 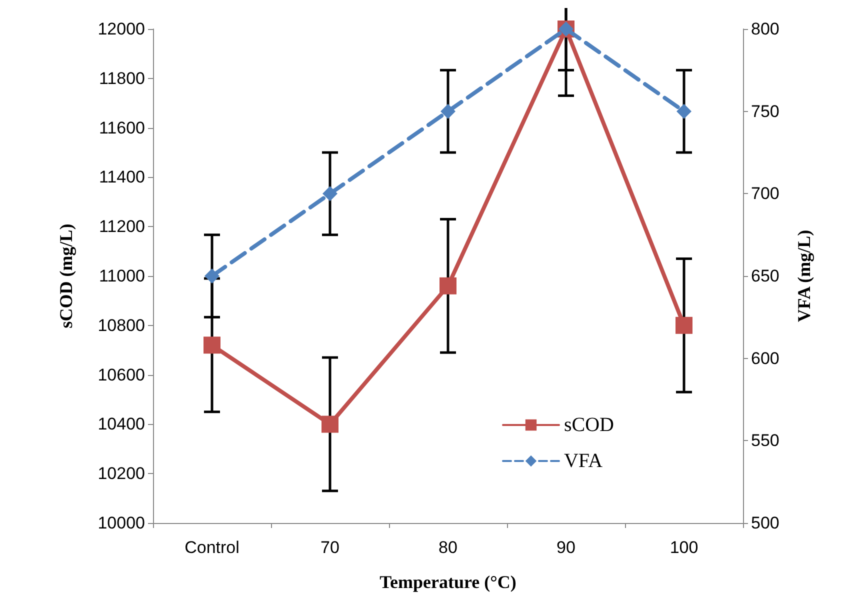 I want to click on y-tick-label: 11800, so click(x=121, y=78).